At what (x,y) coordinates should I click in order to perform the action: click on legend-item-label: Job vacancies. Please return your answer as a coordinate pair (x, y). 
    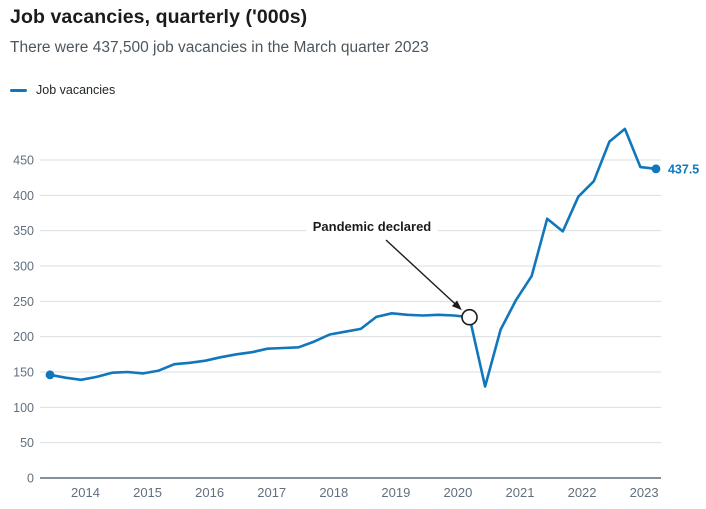
    Looking at the image, I should click on (76, 90).